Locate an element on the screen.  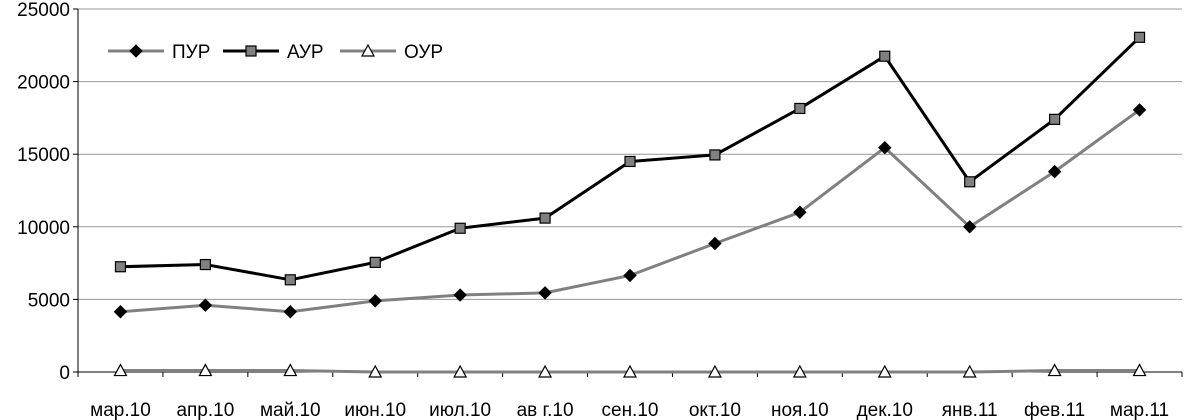
legend-item: ПУР is located at coordinates (159, 52).